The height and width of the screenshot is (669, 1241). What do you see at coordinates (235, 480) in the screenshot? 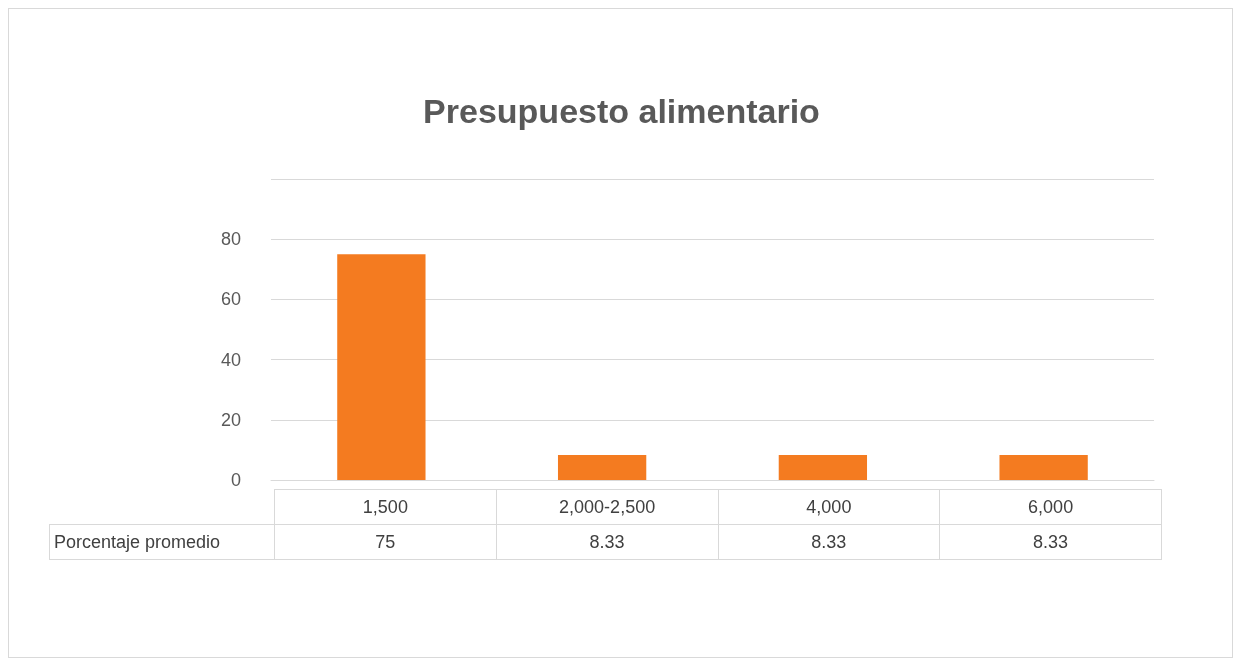
I see `y-tick-label: 0` at bounding box center [235, 480].